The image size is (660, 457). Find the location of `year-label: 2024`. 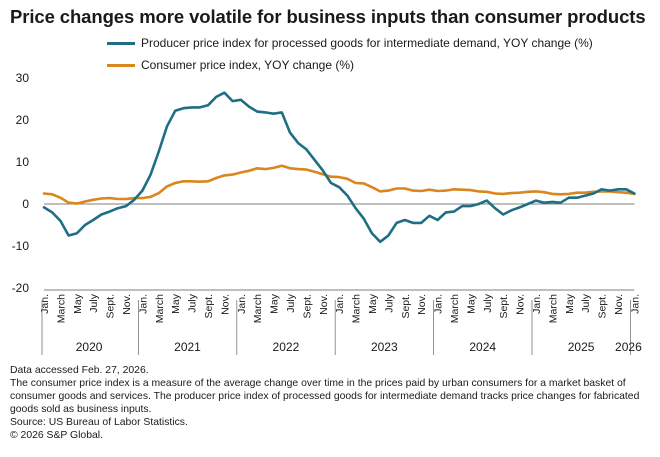

year-label: 2024 is located at coordinates (482, 347).